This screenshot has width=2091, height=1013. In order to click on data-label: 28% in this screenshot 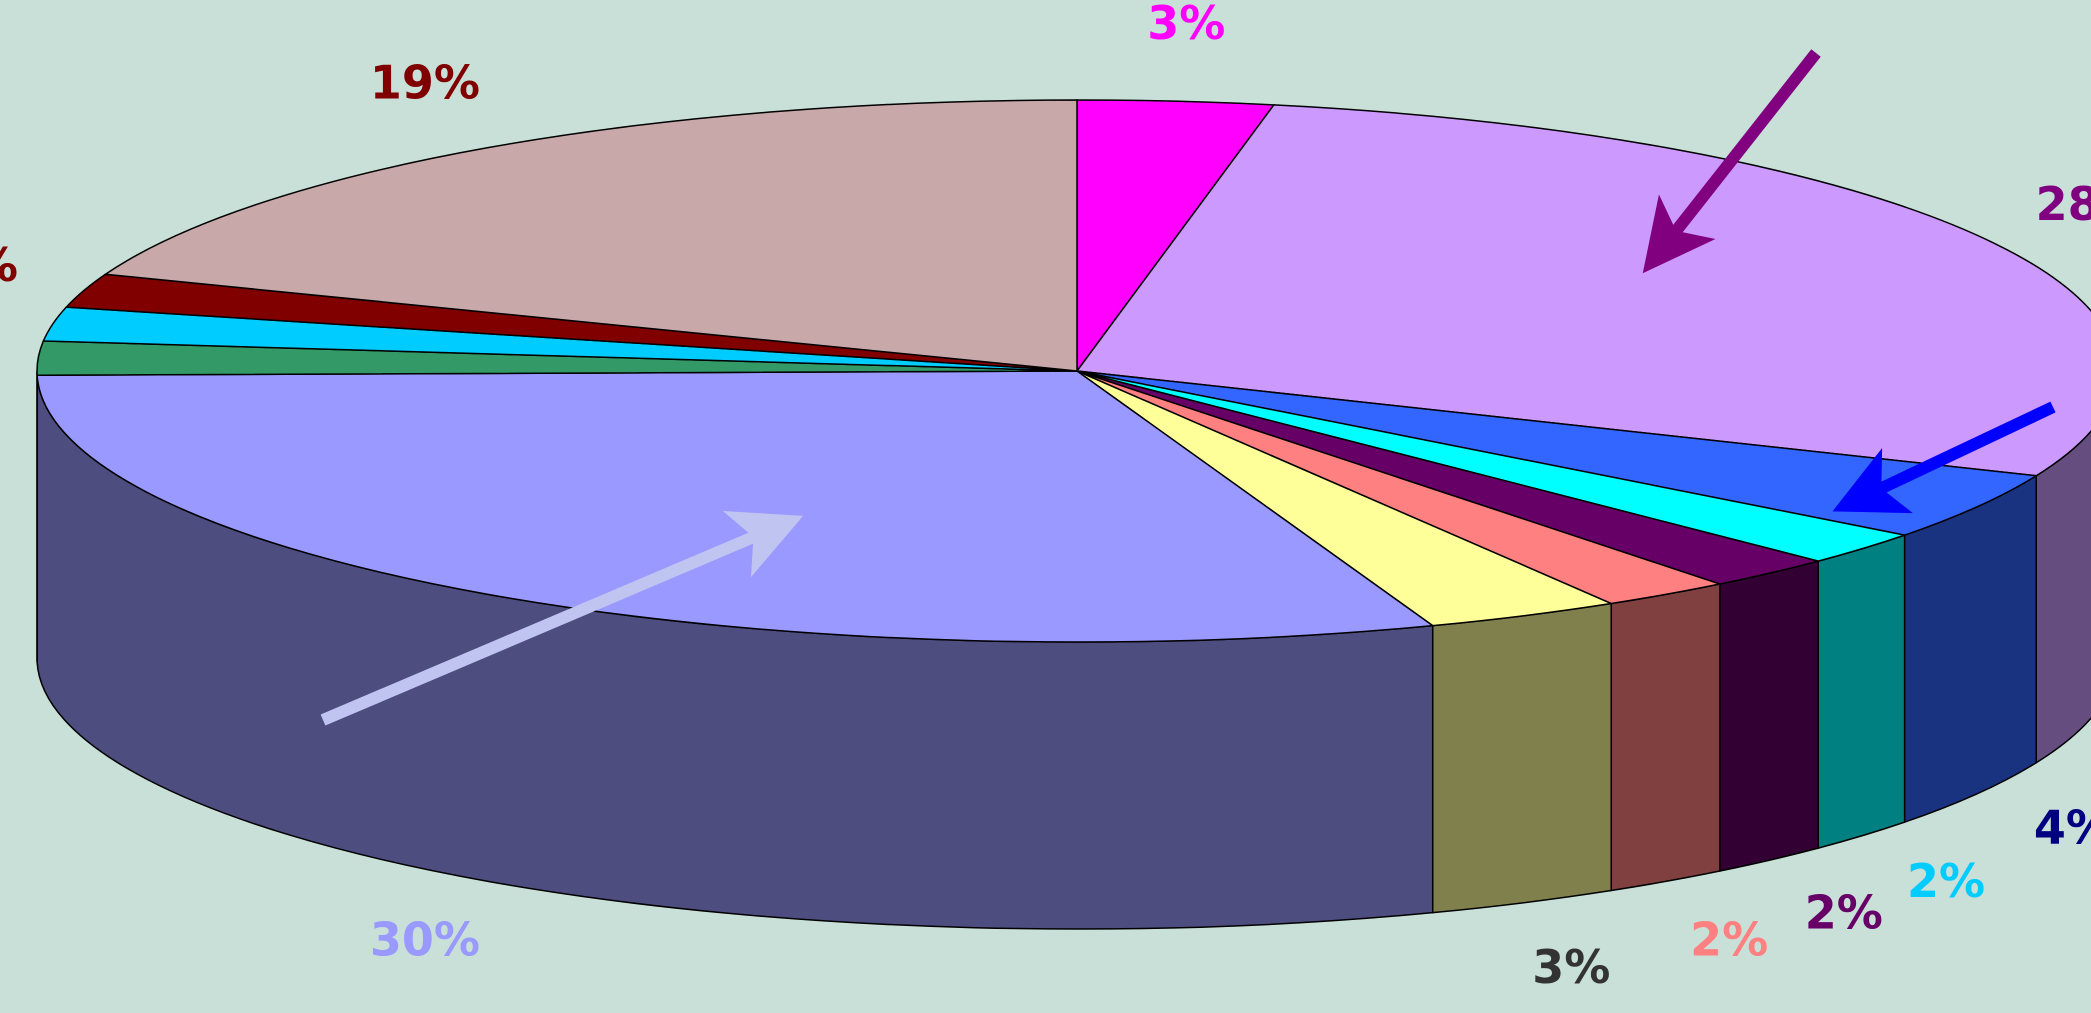, I will do `click(2063, 204)`.